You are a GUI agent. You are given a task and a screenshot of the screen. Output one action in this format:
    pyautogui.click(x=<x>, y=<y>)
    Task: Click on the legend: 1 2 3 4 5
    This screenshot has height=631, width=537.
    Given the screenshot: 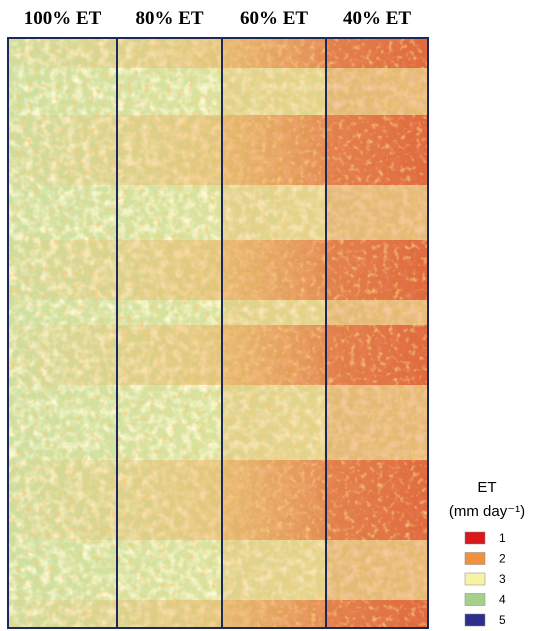 What is the action you would take?
    pyautogui.click(x=485, y=579)
    